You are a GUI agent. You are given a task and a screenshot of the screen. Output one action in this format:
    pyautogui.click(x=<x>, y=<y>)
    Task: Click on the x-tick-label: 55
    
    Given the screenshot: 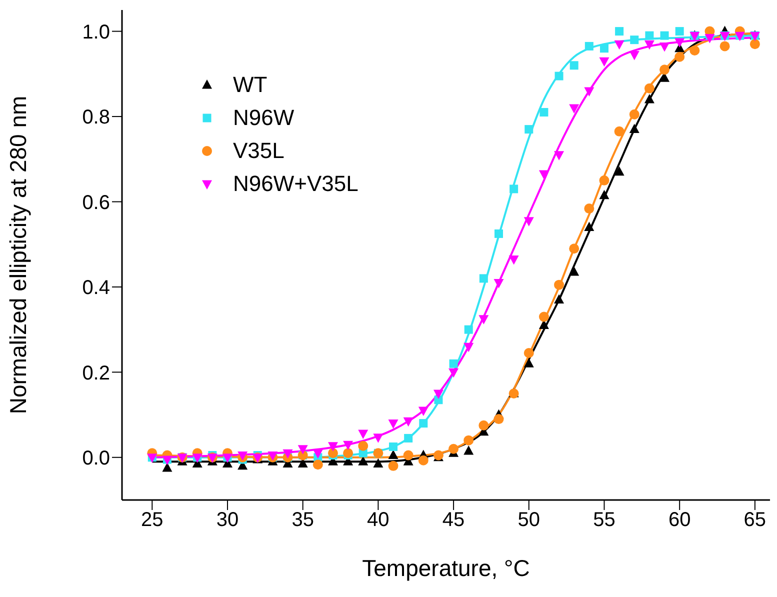 What is the action you would take?
    pyautogui.click(x=604, y=520)
    